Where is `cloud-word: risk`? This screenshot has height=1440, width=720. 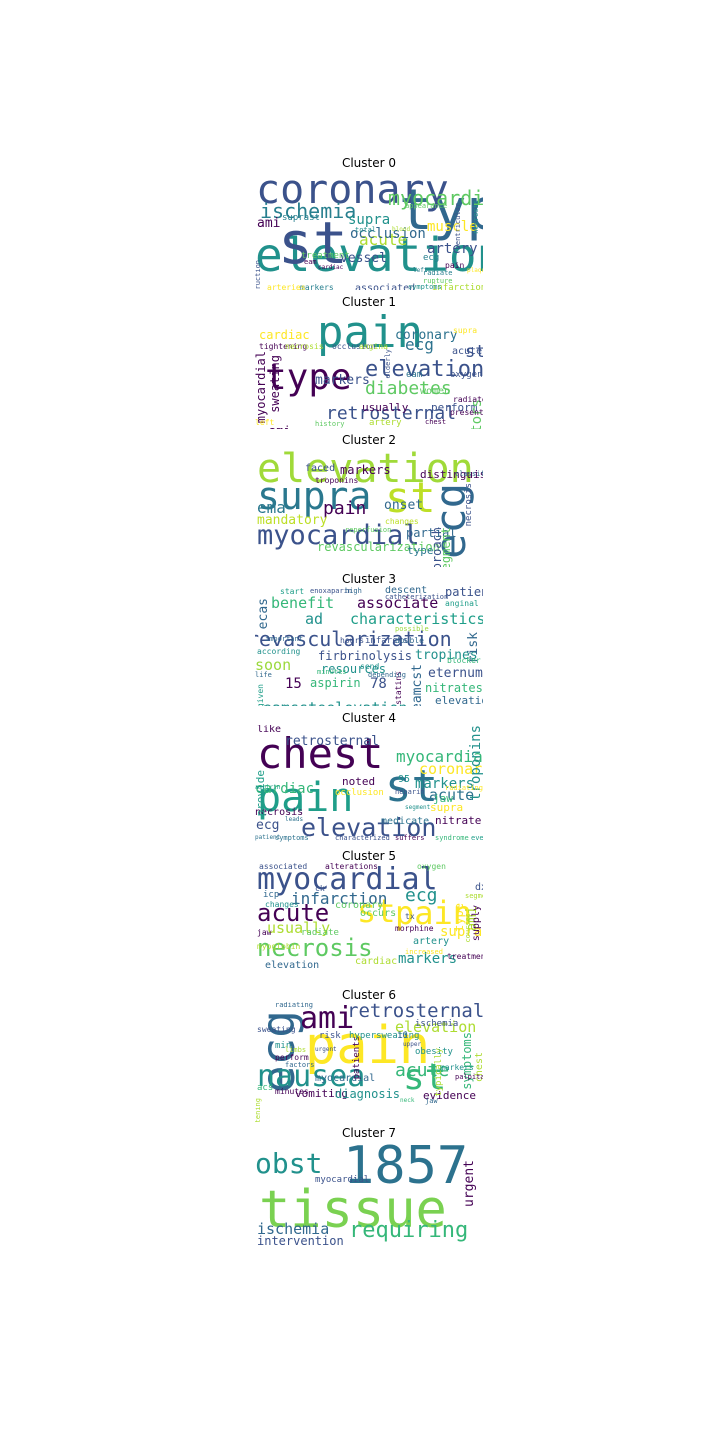 cloud-word: risk is located at coordinates (330, 1036).